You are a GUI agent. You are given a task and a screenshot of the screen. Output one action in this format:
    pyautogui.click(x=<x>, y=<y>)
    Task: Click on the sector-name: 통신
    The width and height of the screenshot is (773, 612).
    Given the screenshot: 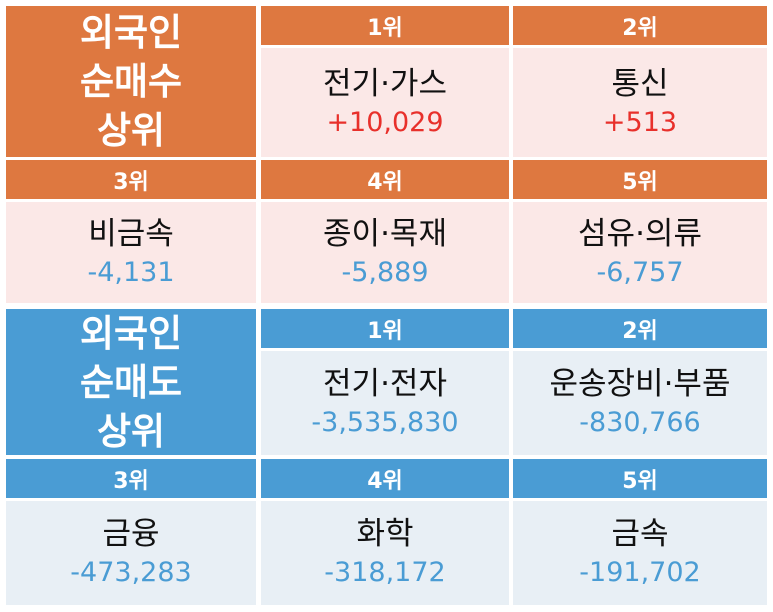 What is the action you would take?
    pyautogui.click(x=640, y=83)
    